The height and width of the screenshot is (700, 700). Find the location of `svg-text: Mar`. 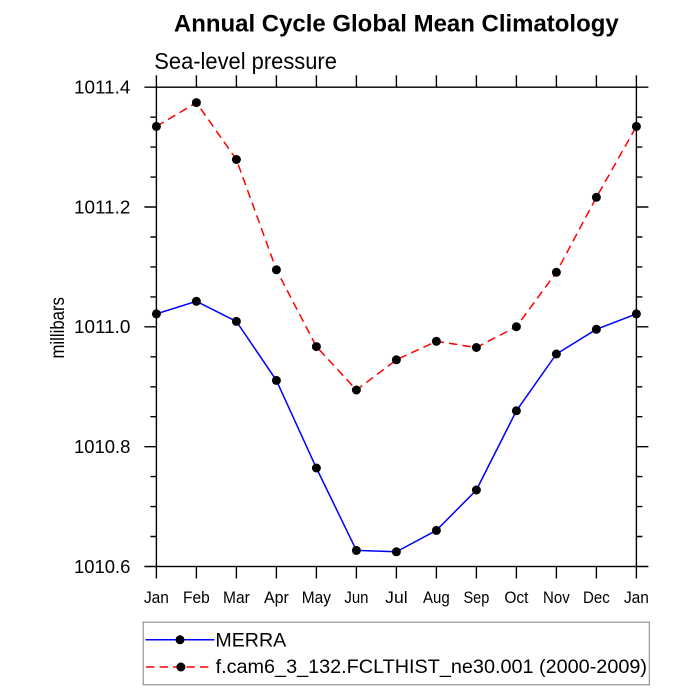

svg-text: Mar is located at coordinates (236, 597).